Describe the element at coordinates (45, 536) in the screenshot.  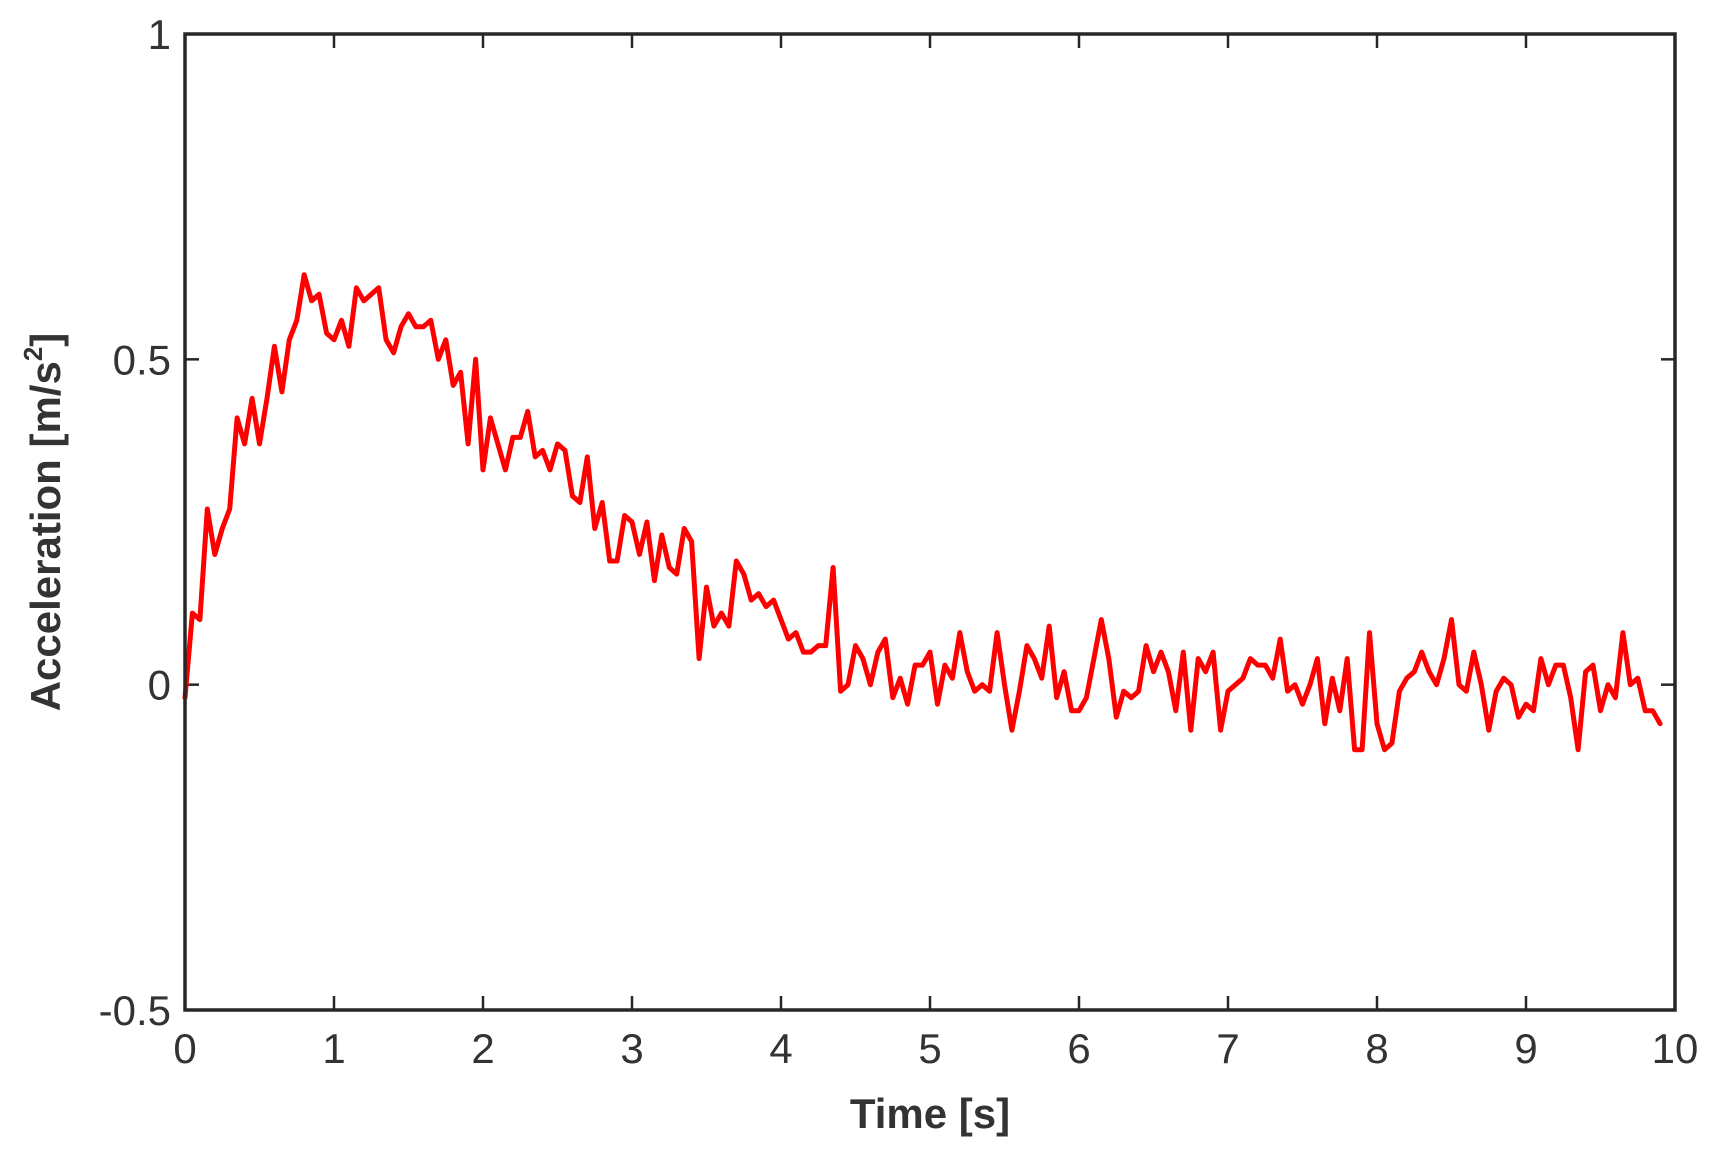
I see `y-axis-title-main: Acceleration [m/s` at that location.